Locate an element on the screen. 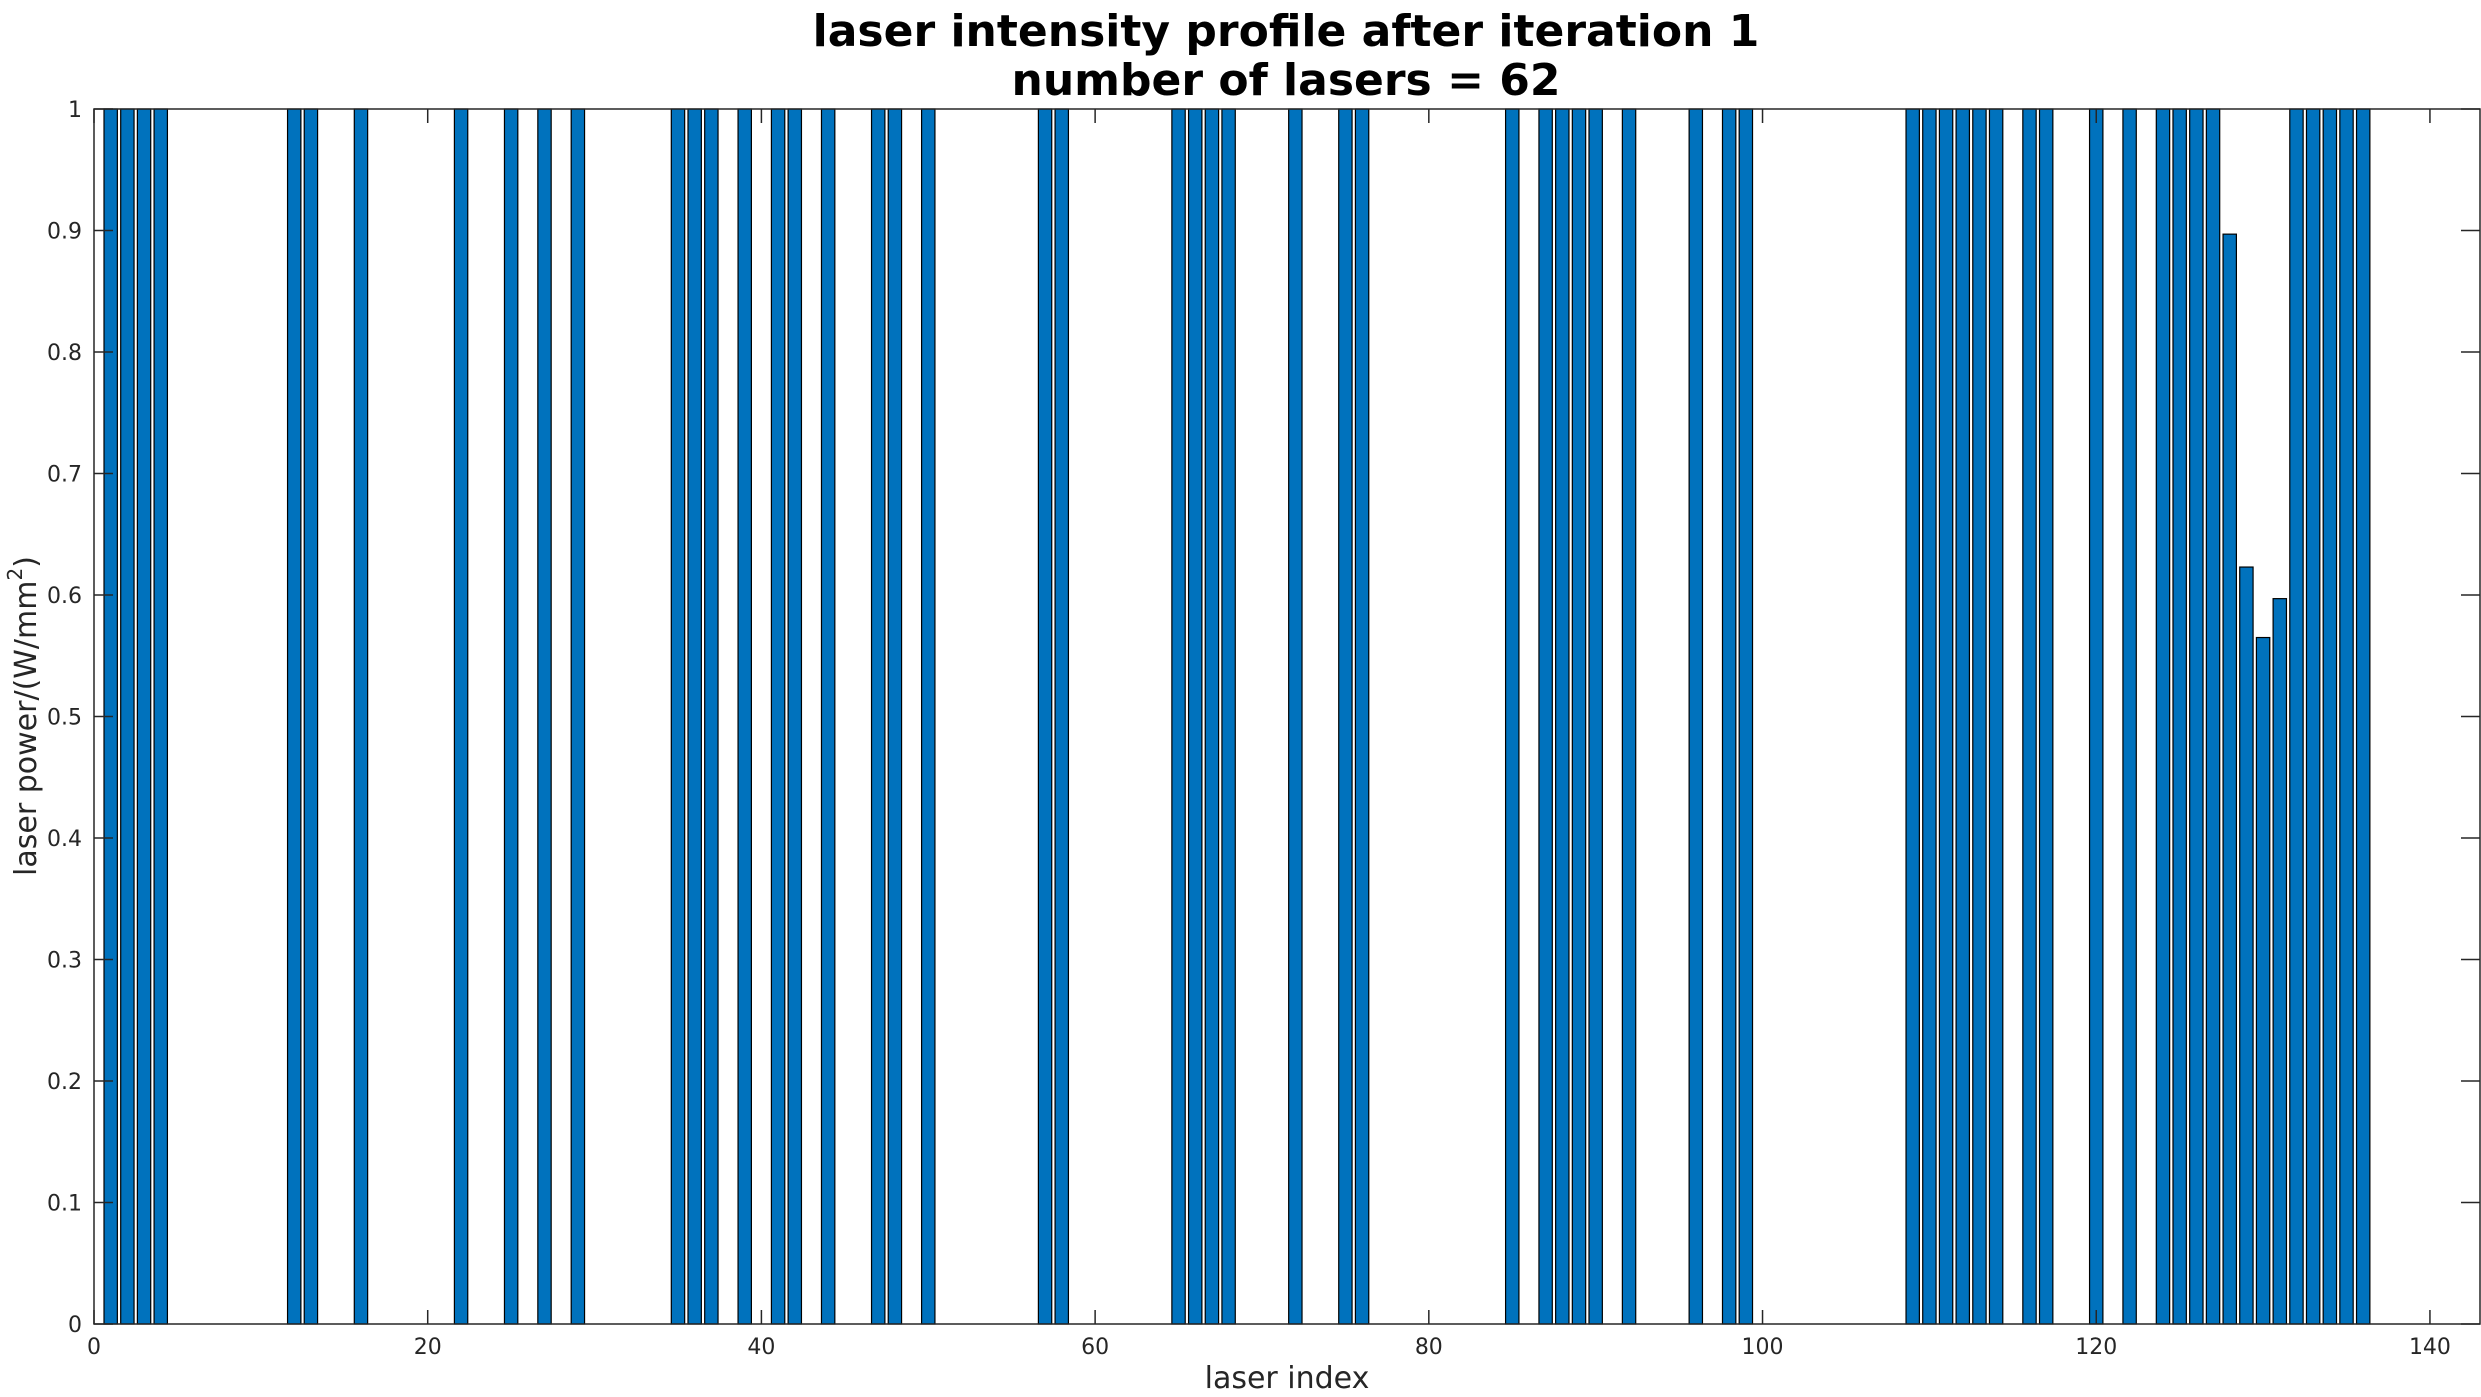  x-tick-label-4: 80 is located at coordinates (1429, 1347).